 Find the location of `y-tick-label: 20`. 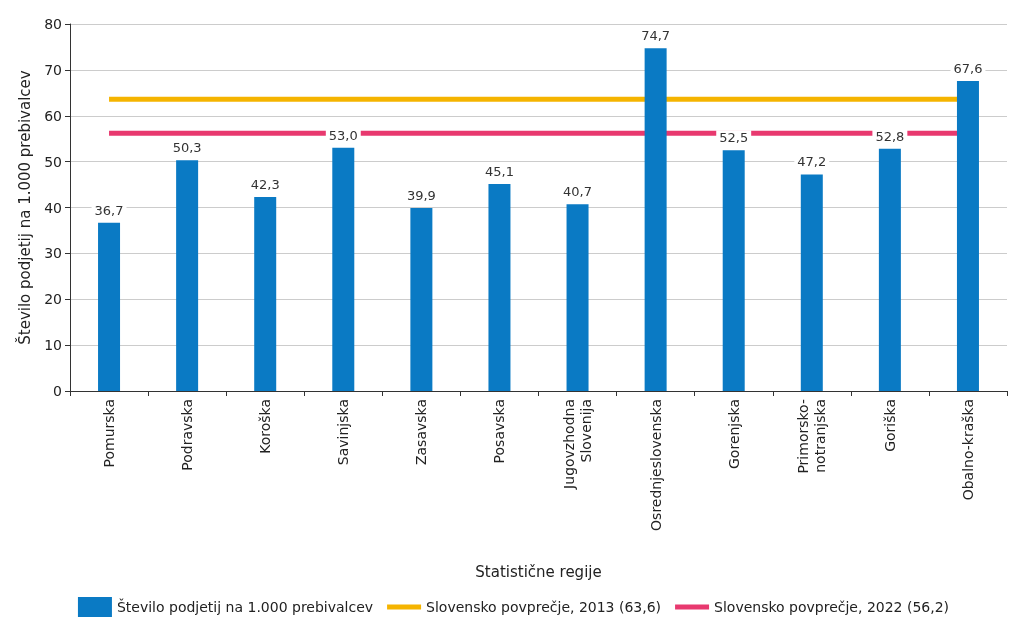

y-tick-label: 20 is located at coordinates (53, 299).